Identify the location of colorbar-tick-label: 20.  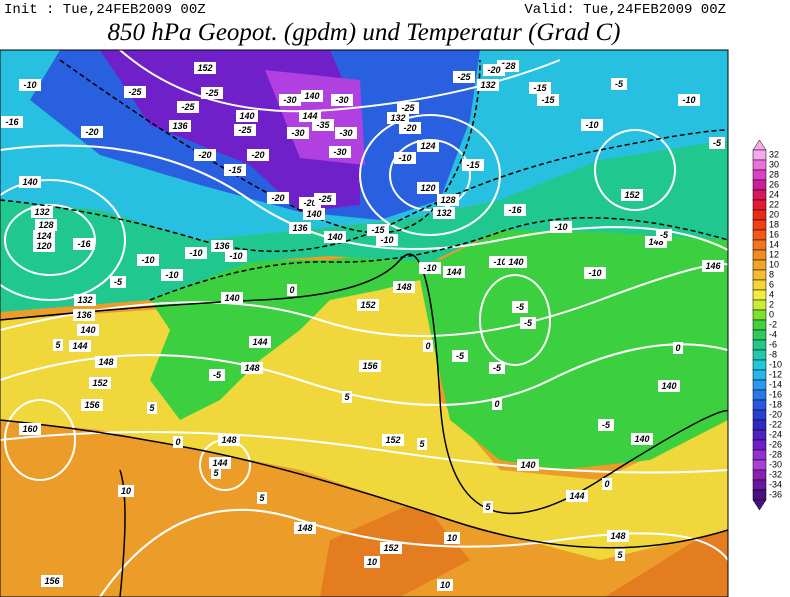
(774, 214).